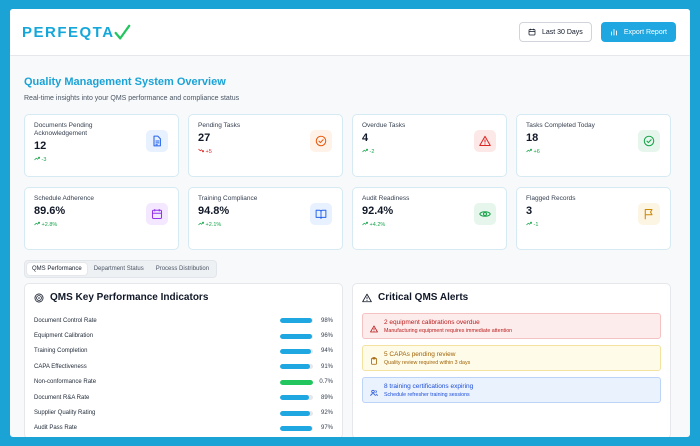  What do you see at coordinates (265, 145) in the screenshot?
I see `metric-card: Pending Tasks 27 +5` at bounding box center [265, 145].